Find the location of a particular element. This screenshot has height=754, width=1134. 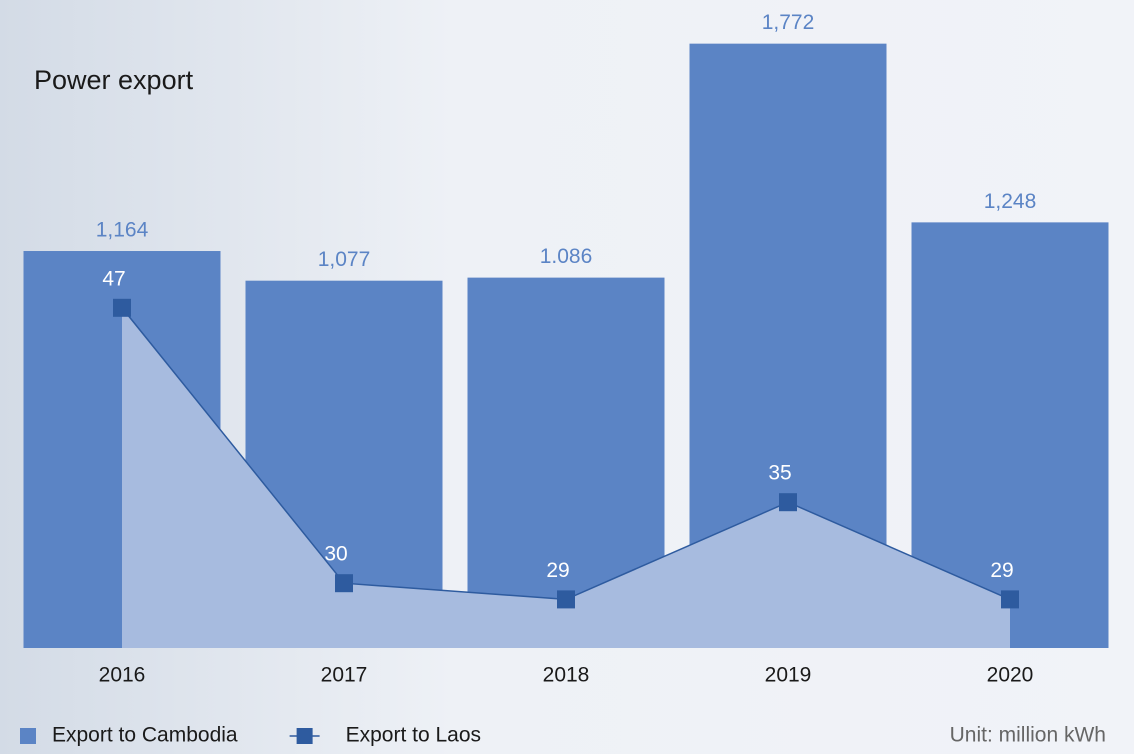

bar-value-label: 1.086 is located at coordinates (566, 256).